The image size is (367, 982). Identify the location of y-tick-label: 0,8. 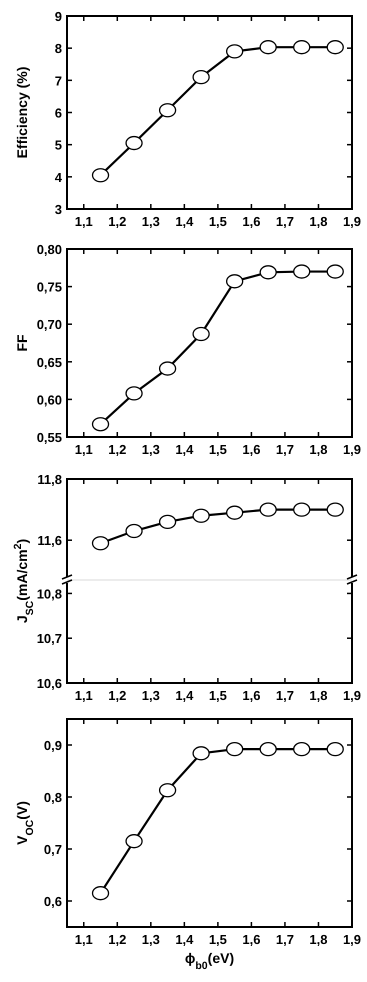
(53, 797).